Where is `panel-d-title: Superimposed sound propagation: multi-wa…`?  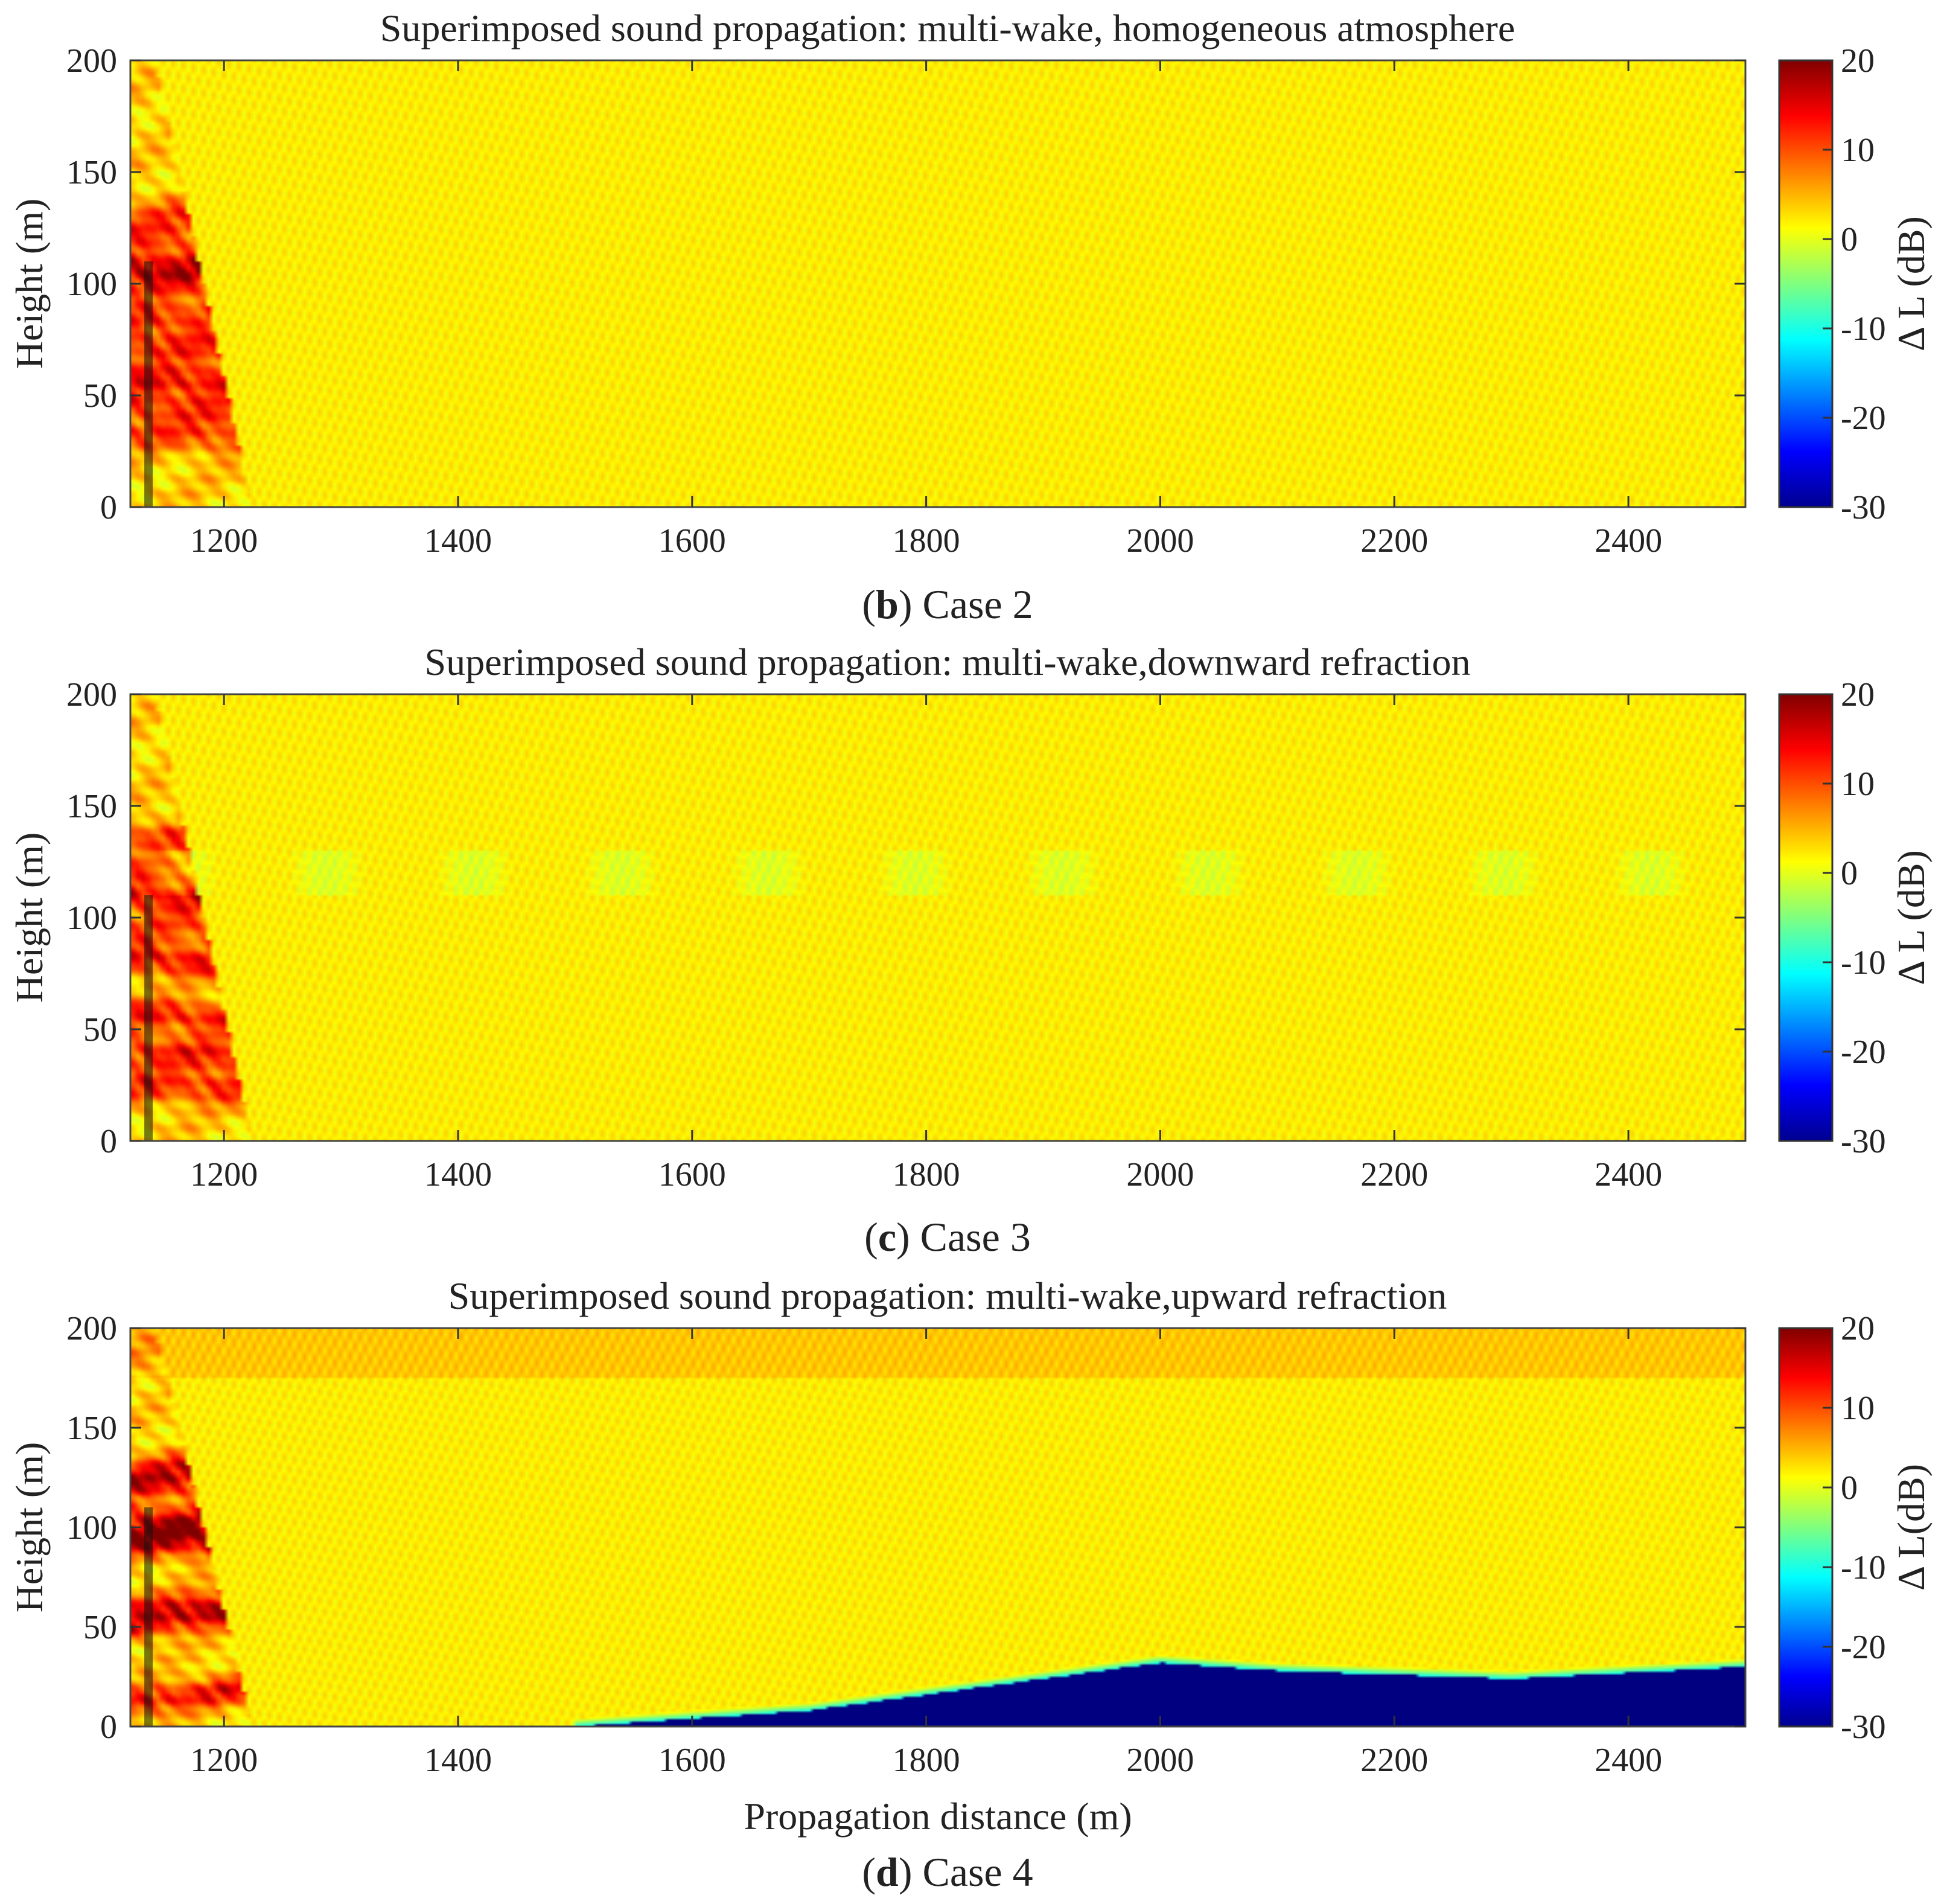 panel-d-title: Superimposed sound propagation: multi-wa… is located at coordinates (947, 1296).